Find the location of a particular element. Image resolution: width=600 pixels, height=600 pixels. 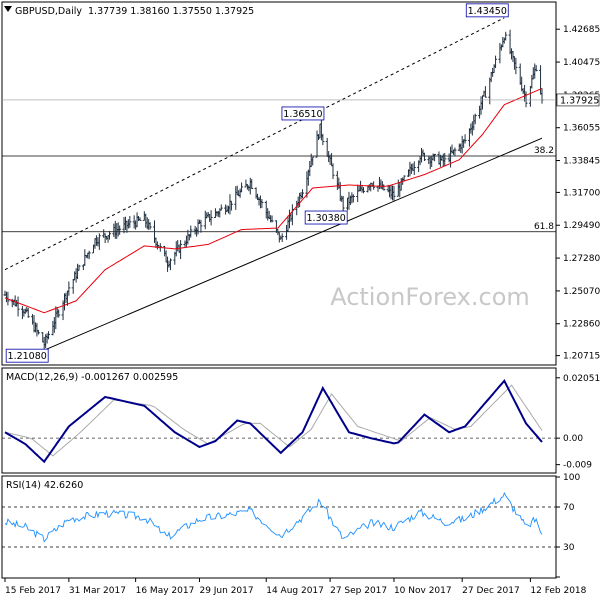

date-tick-label: 27 Dec 2017 is located at coordinates (490, 591).